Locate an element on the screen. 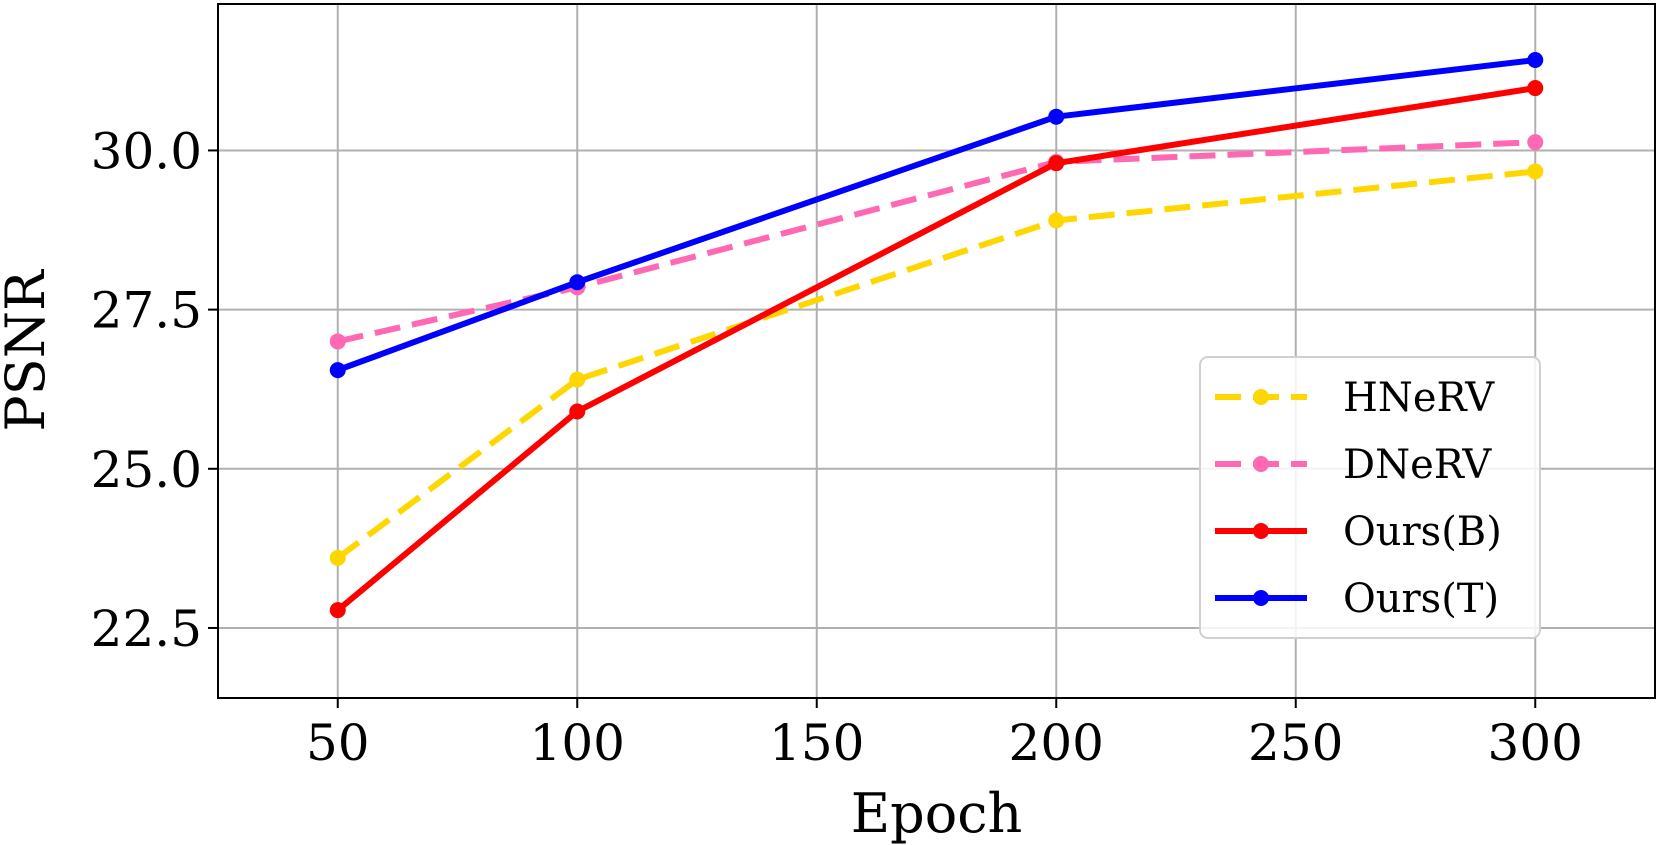  y-tick-label: 30.0 is located at coordinates (146, 151).